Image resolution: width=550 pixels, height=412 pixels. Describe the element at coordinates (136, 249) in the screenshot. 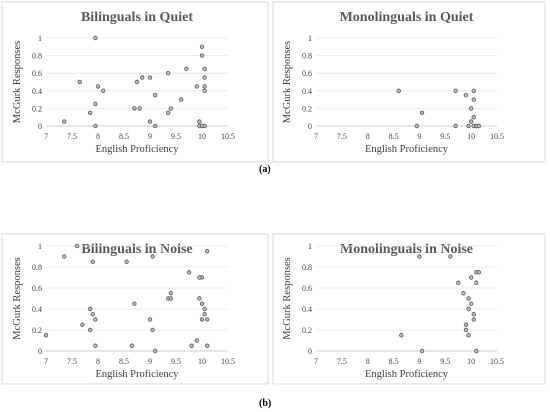

I see `chart-title: Bilinguals in Noise` at that location.